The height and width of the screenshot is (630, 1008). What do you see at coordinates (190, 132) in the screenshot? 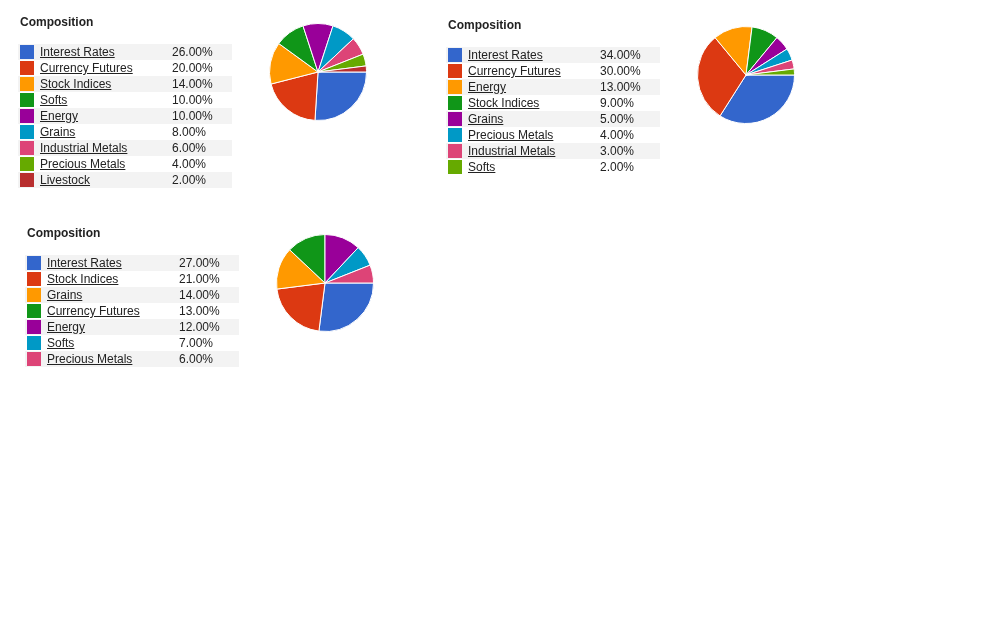
I see `data-label: 8.00%` at bounding box center [190, 132].